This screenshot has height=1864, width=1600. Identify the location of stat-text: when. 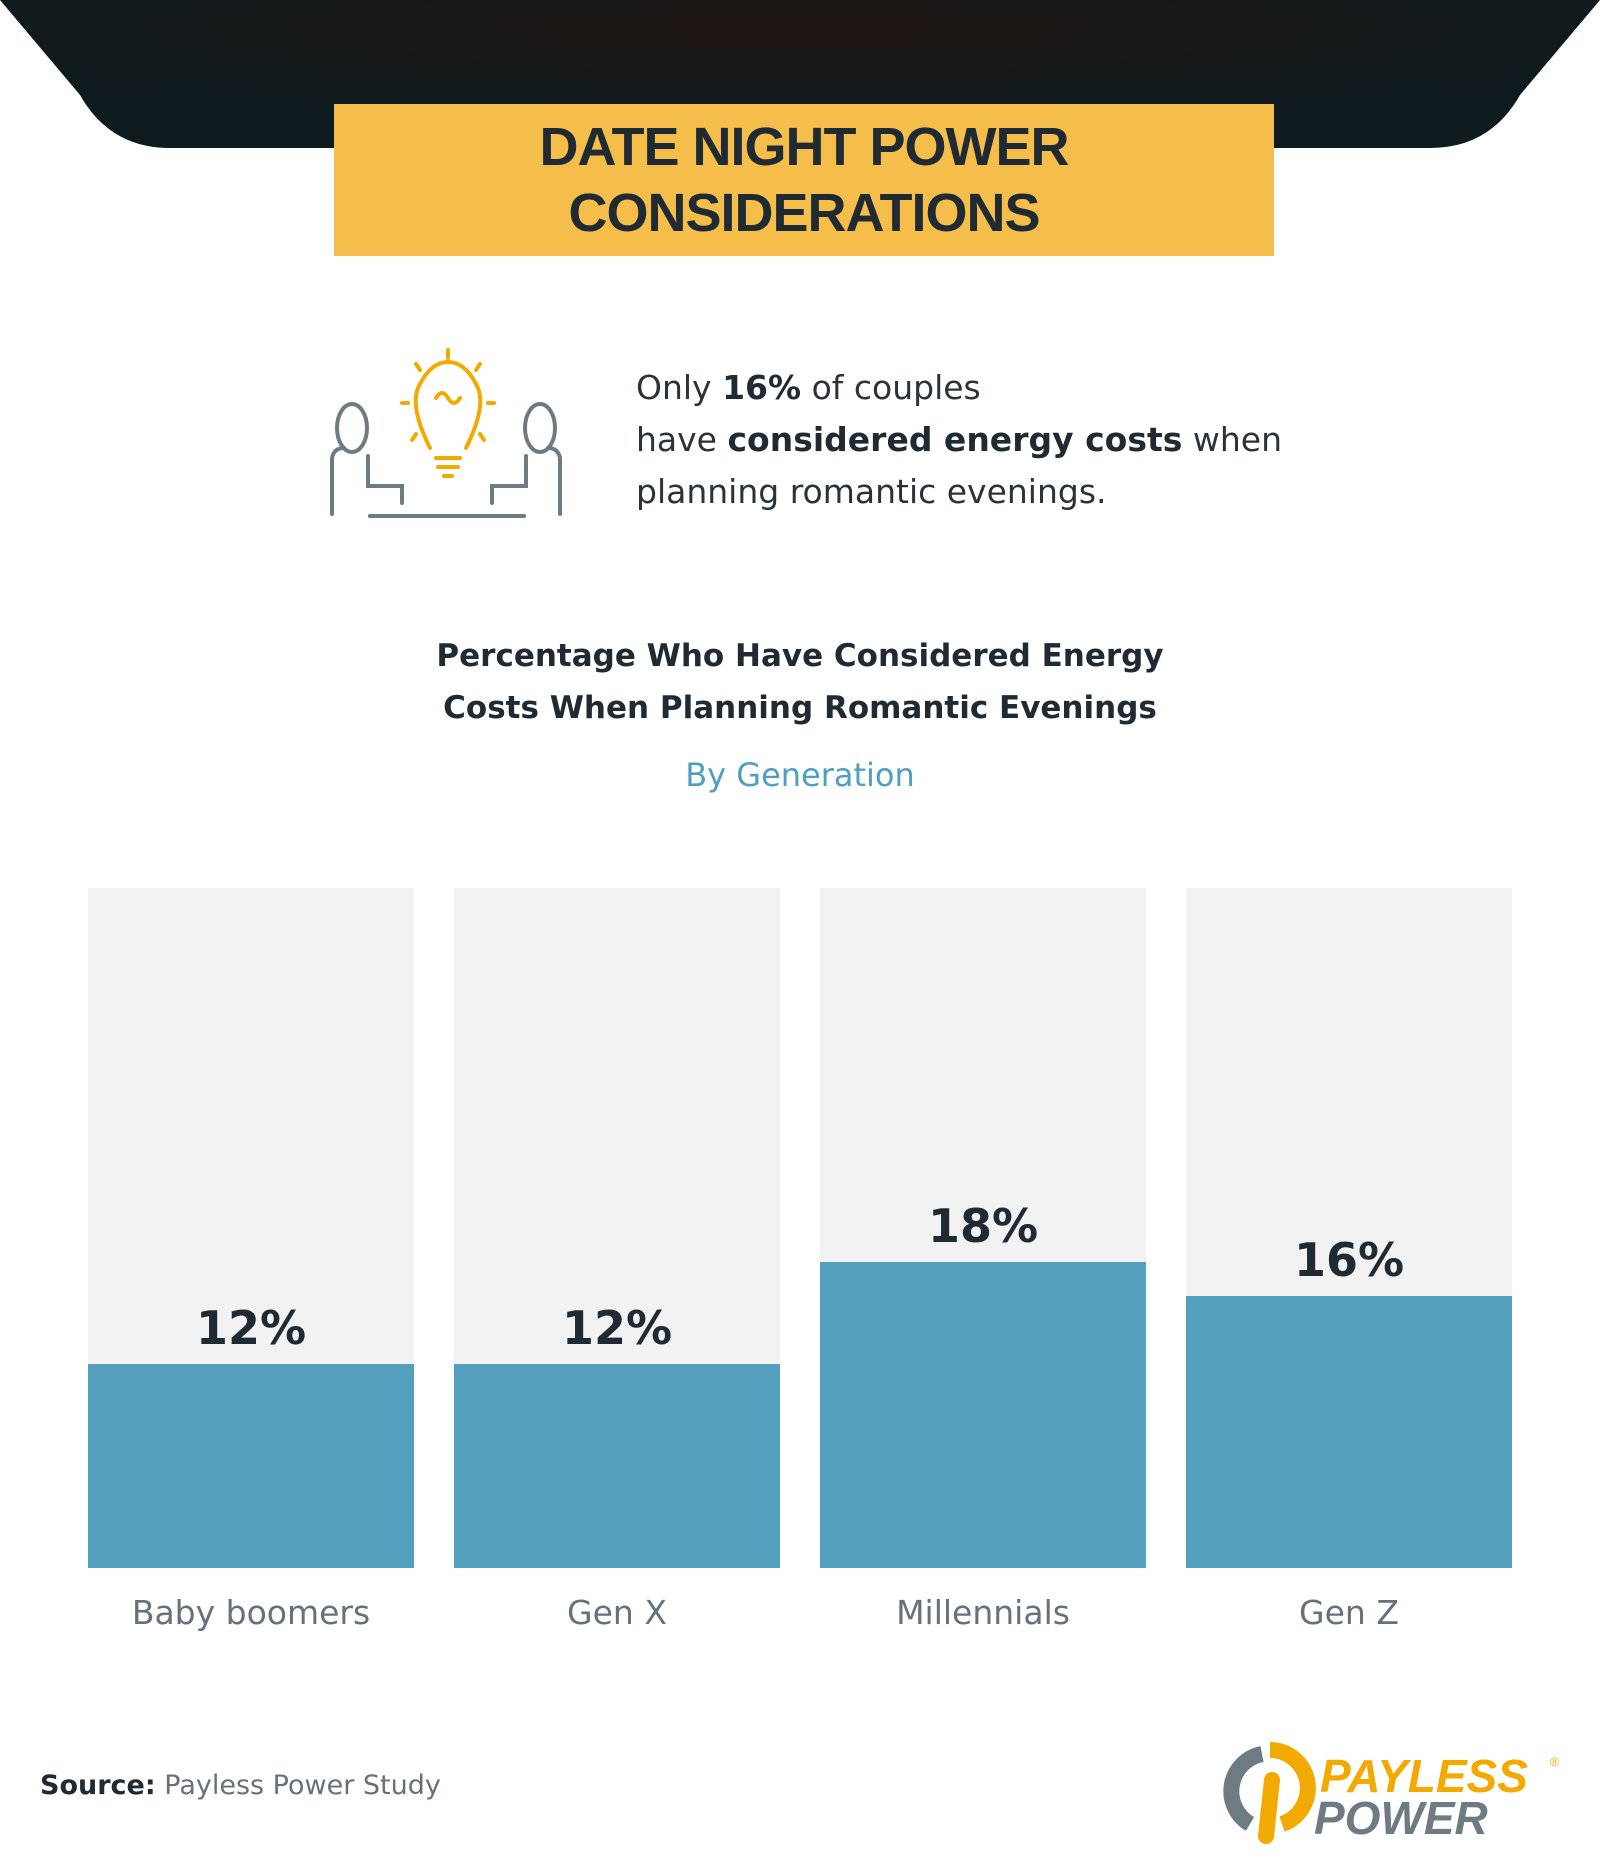
(1237, 439).